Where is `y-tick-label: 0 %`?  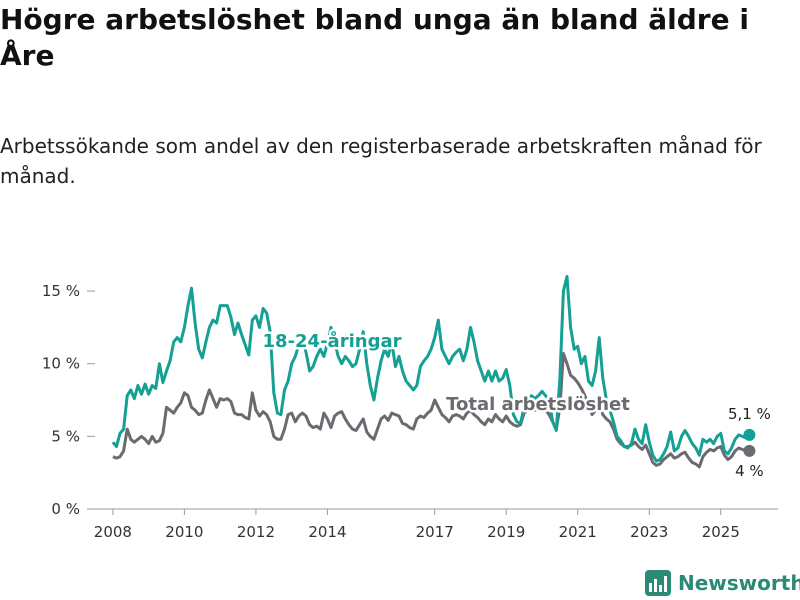
y-tick-label: 0 % is located at coordinates (65, 509).